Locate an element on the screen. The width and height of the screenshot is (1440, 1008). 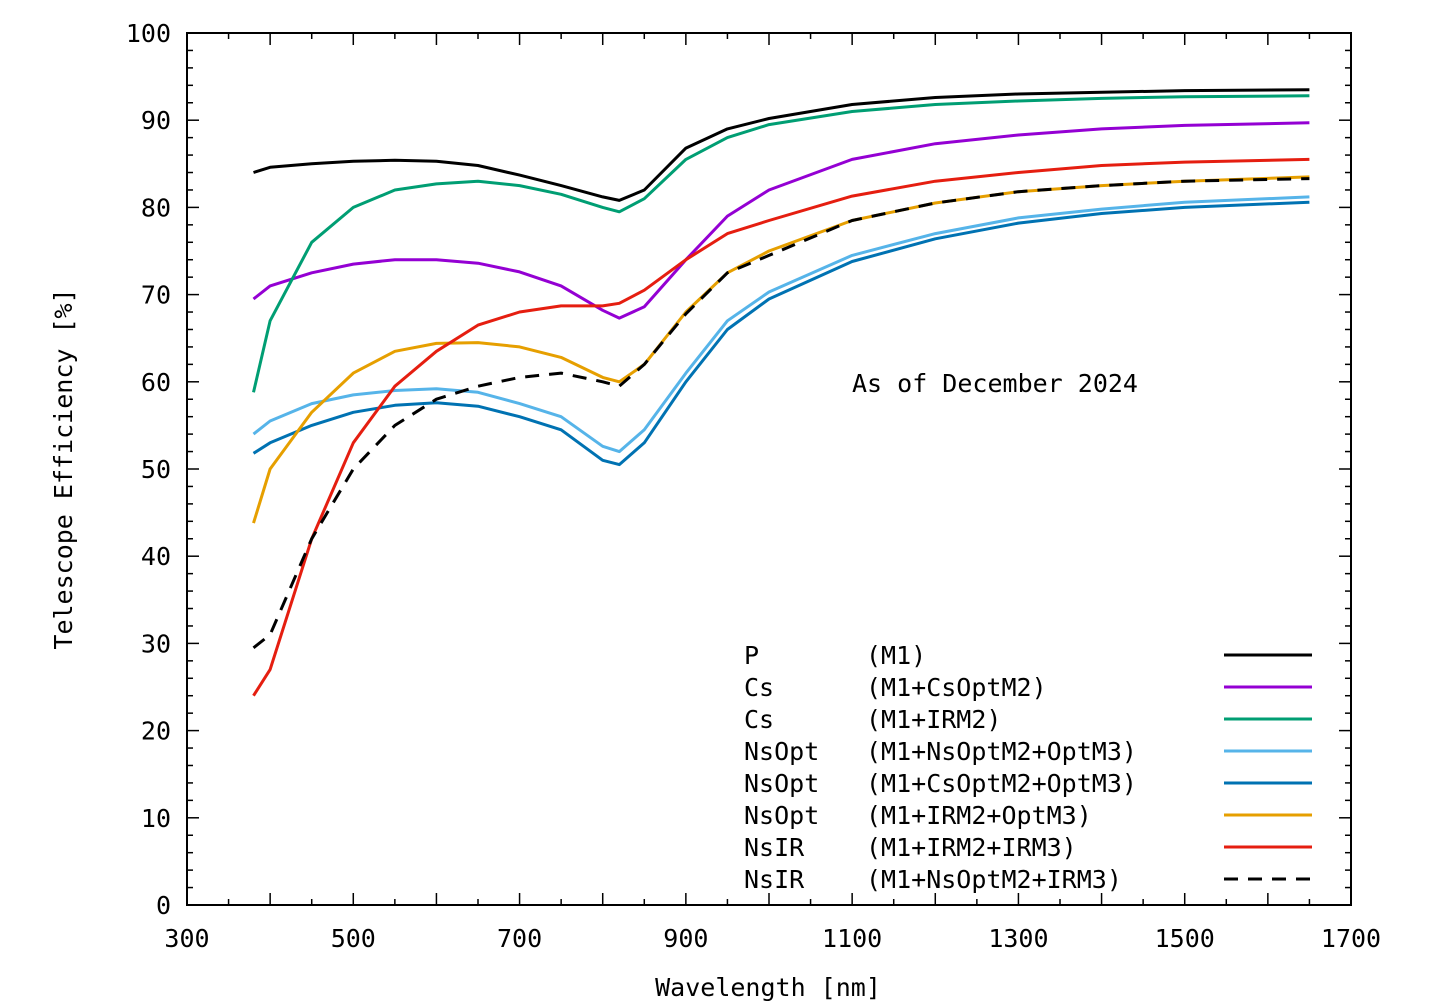
y-tick-label: 0 is located at coordinates (163, 905).